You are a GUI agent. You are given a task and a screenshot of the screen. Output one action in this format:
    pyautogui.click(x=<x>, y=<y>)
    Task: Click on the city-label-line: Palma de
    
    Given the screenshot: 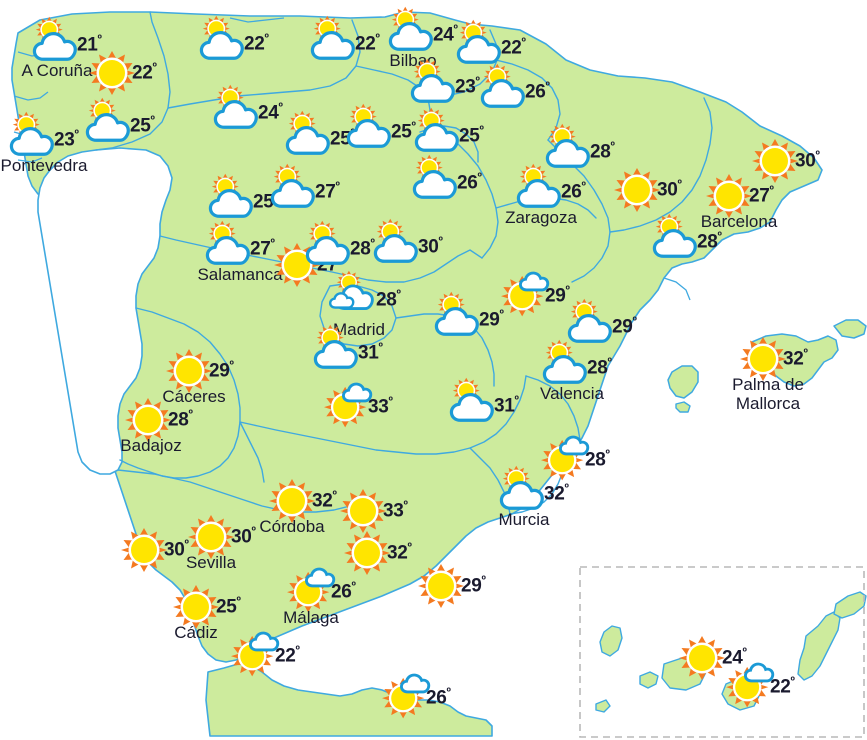 What is the action you would take?
    pyautogui.click(x=768, y=384)
    